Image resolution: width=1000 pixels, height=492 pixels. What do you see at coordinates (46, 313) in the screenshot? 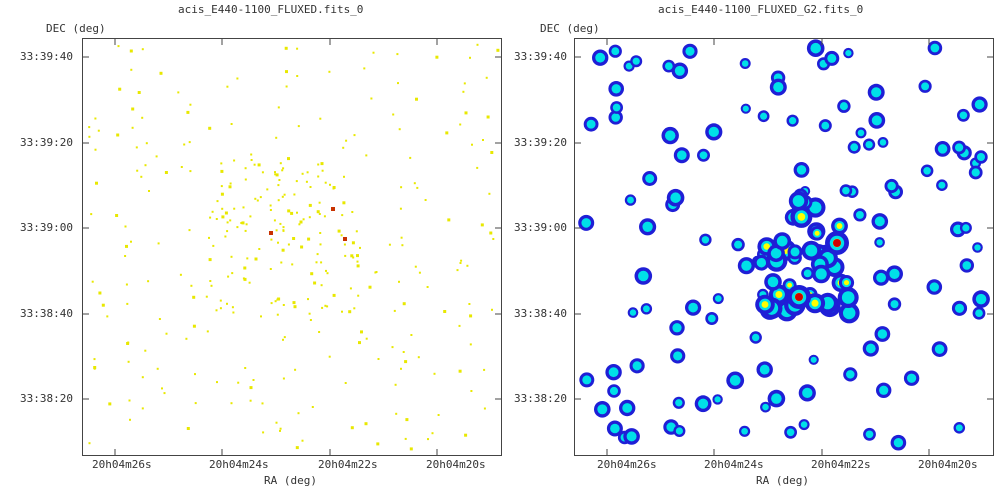
I see `left-ytick-3: 33:38:40` at bounding box center [46, 313].